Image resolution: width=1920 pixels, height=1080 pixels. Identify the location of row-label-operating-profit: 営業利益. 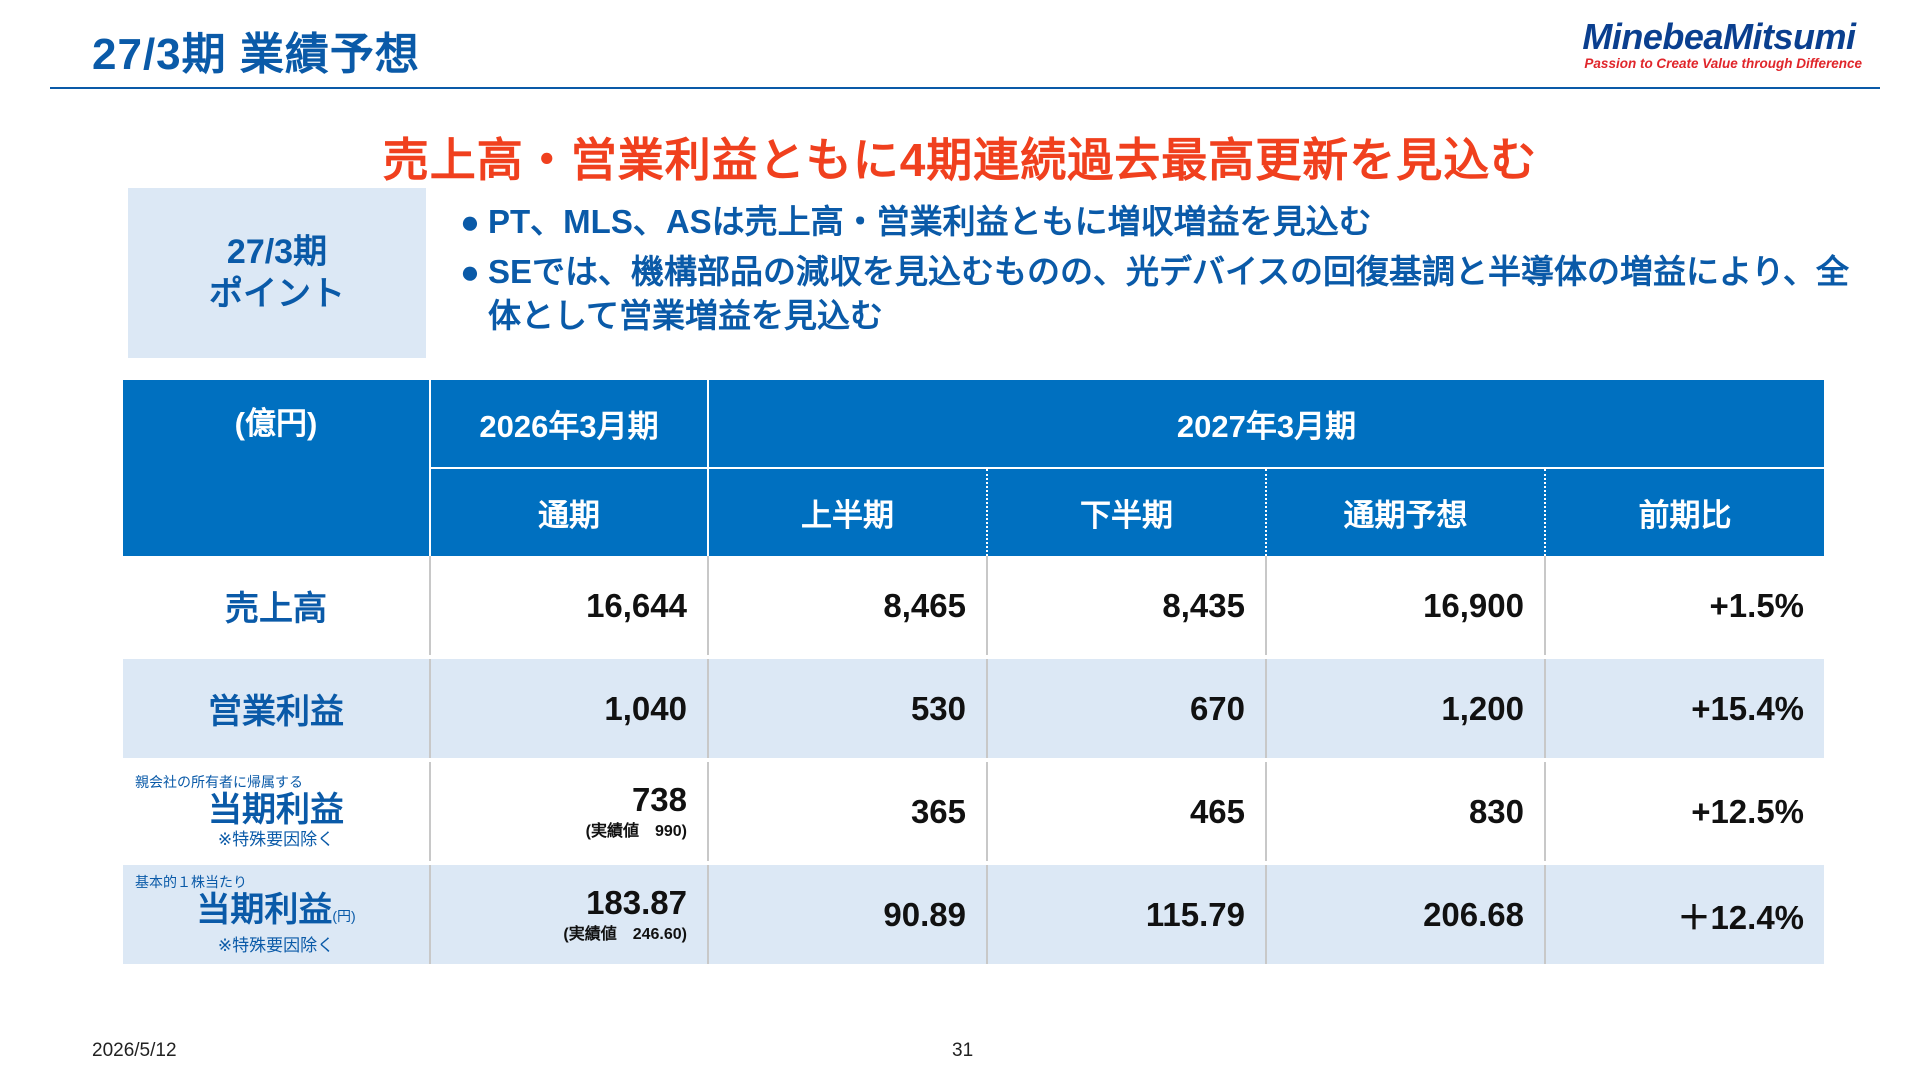
(277, 709).